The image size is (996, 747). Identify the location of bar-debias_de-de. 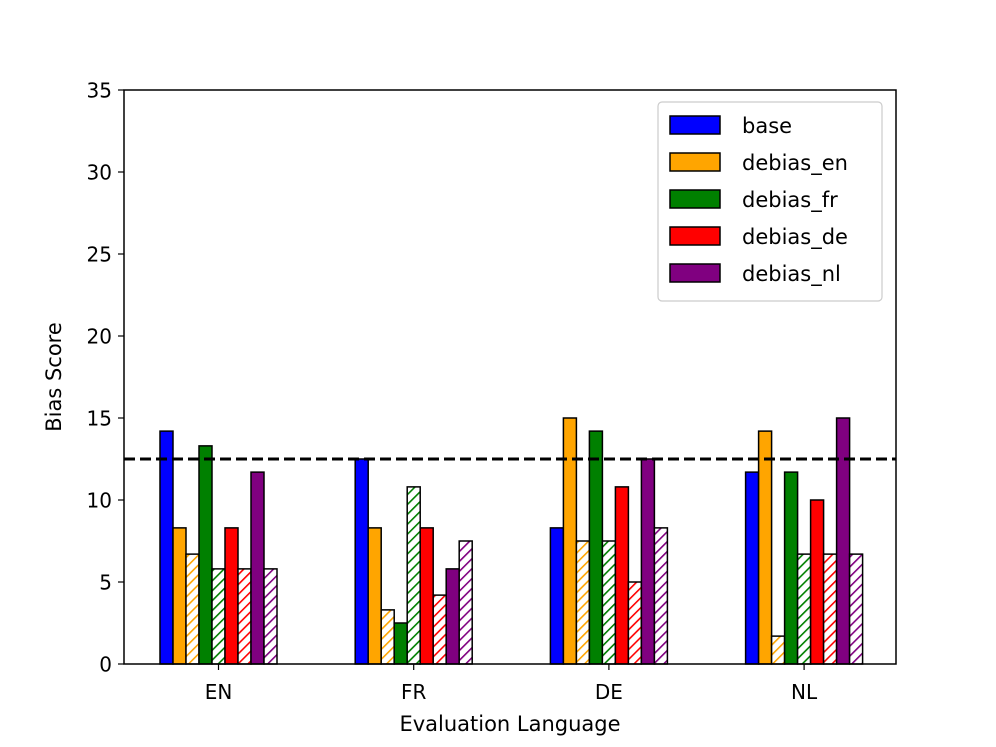
(622, 575).